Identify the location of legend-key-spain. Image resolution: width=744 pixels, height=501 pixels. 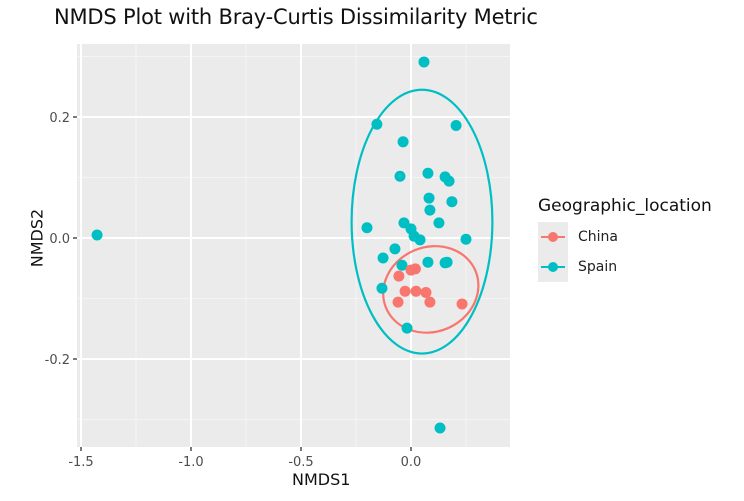
(553, 267).